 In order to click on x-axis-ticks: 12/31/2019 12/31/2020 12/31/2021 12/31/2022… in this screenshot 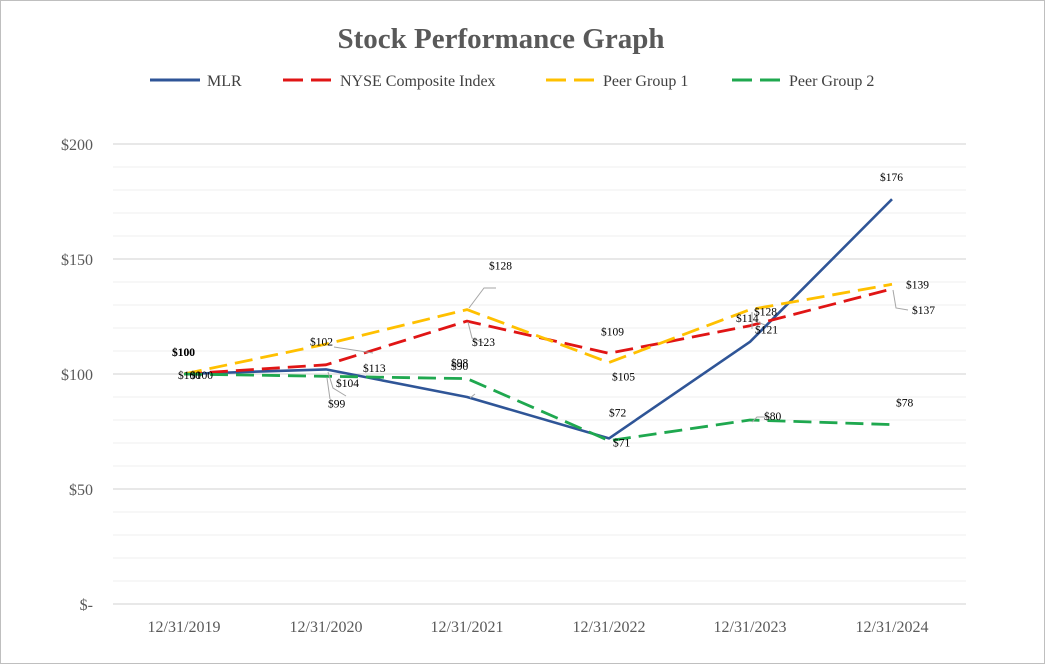, I will do `click(538, 627)`.